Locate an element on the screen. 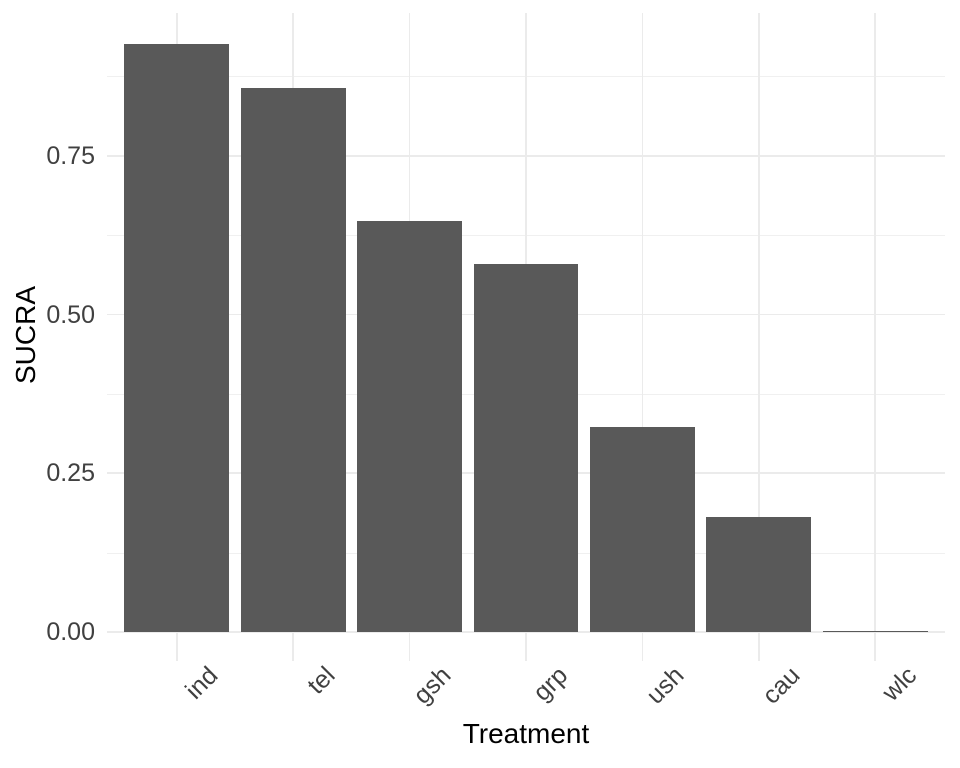  bar-grp is located at coordinates (526, 448).